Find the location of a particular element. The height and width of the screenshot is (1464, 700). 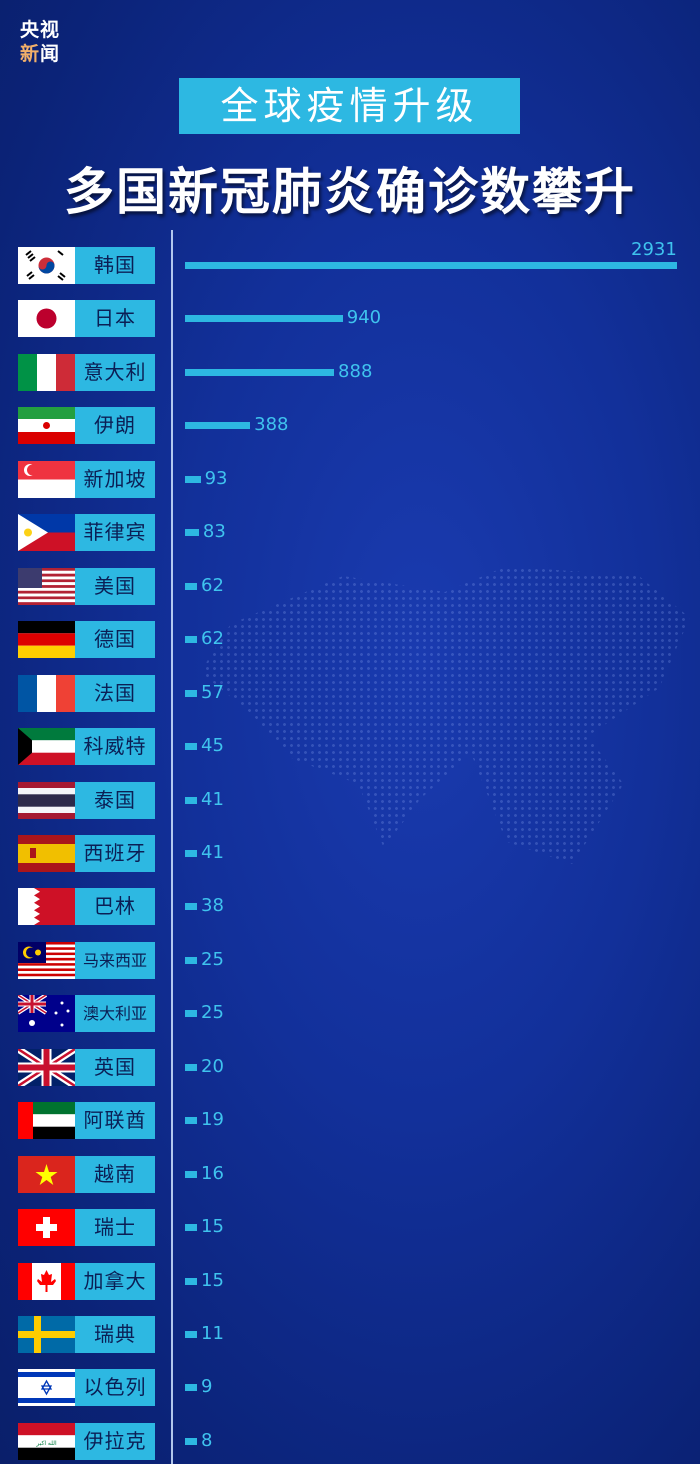

flag-icon-se is located at coordinates (46, 1334).